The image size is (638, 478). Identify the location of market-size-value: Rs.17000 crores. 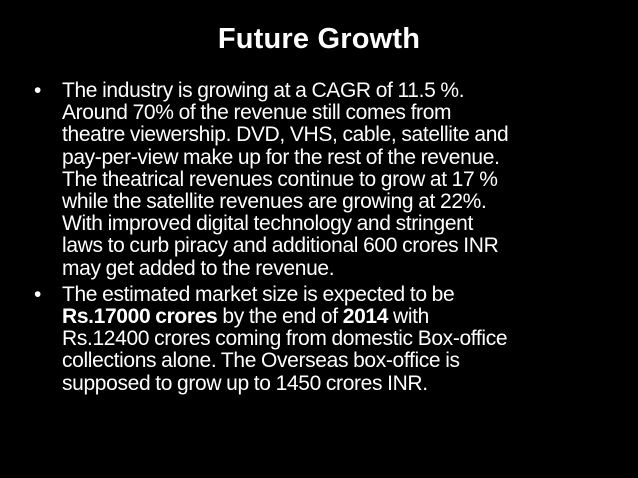
(140, 317).